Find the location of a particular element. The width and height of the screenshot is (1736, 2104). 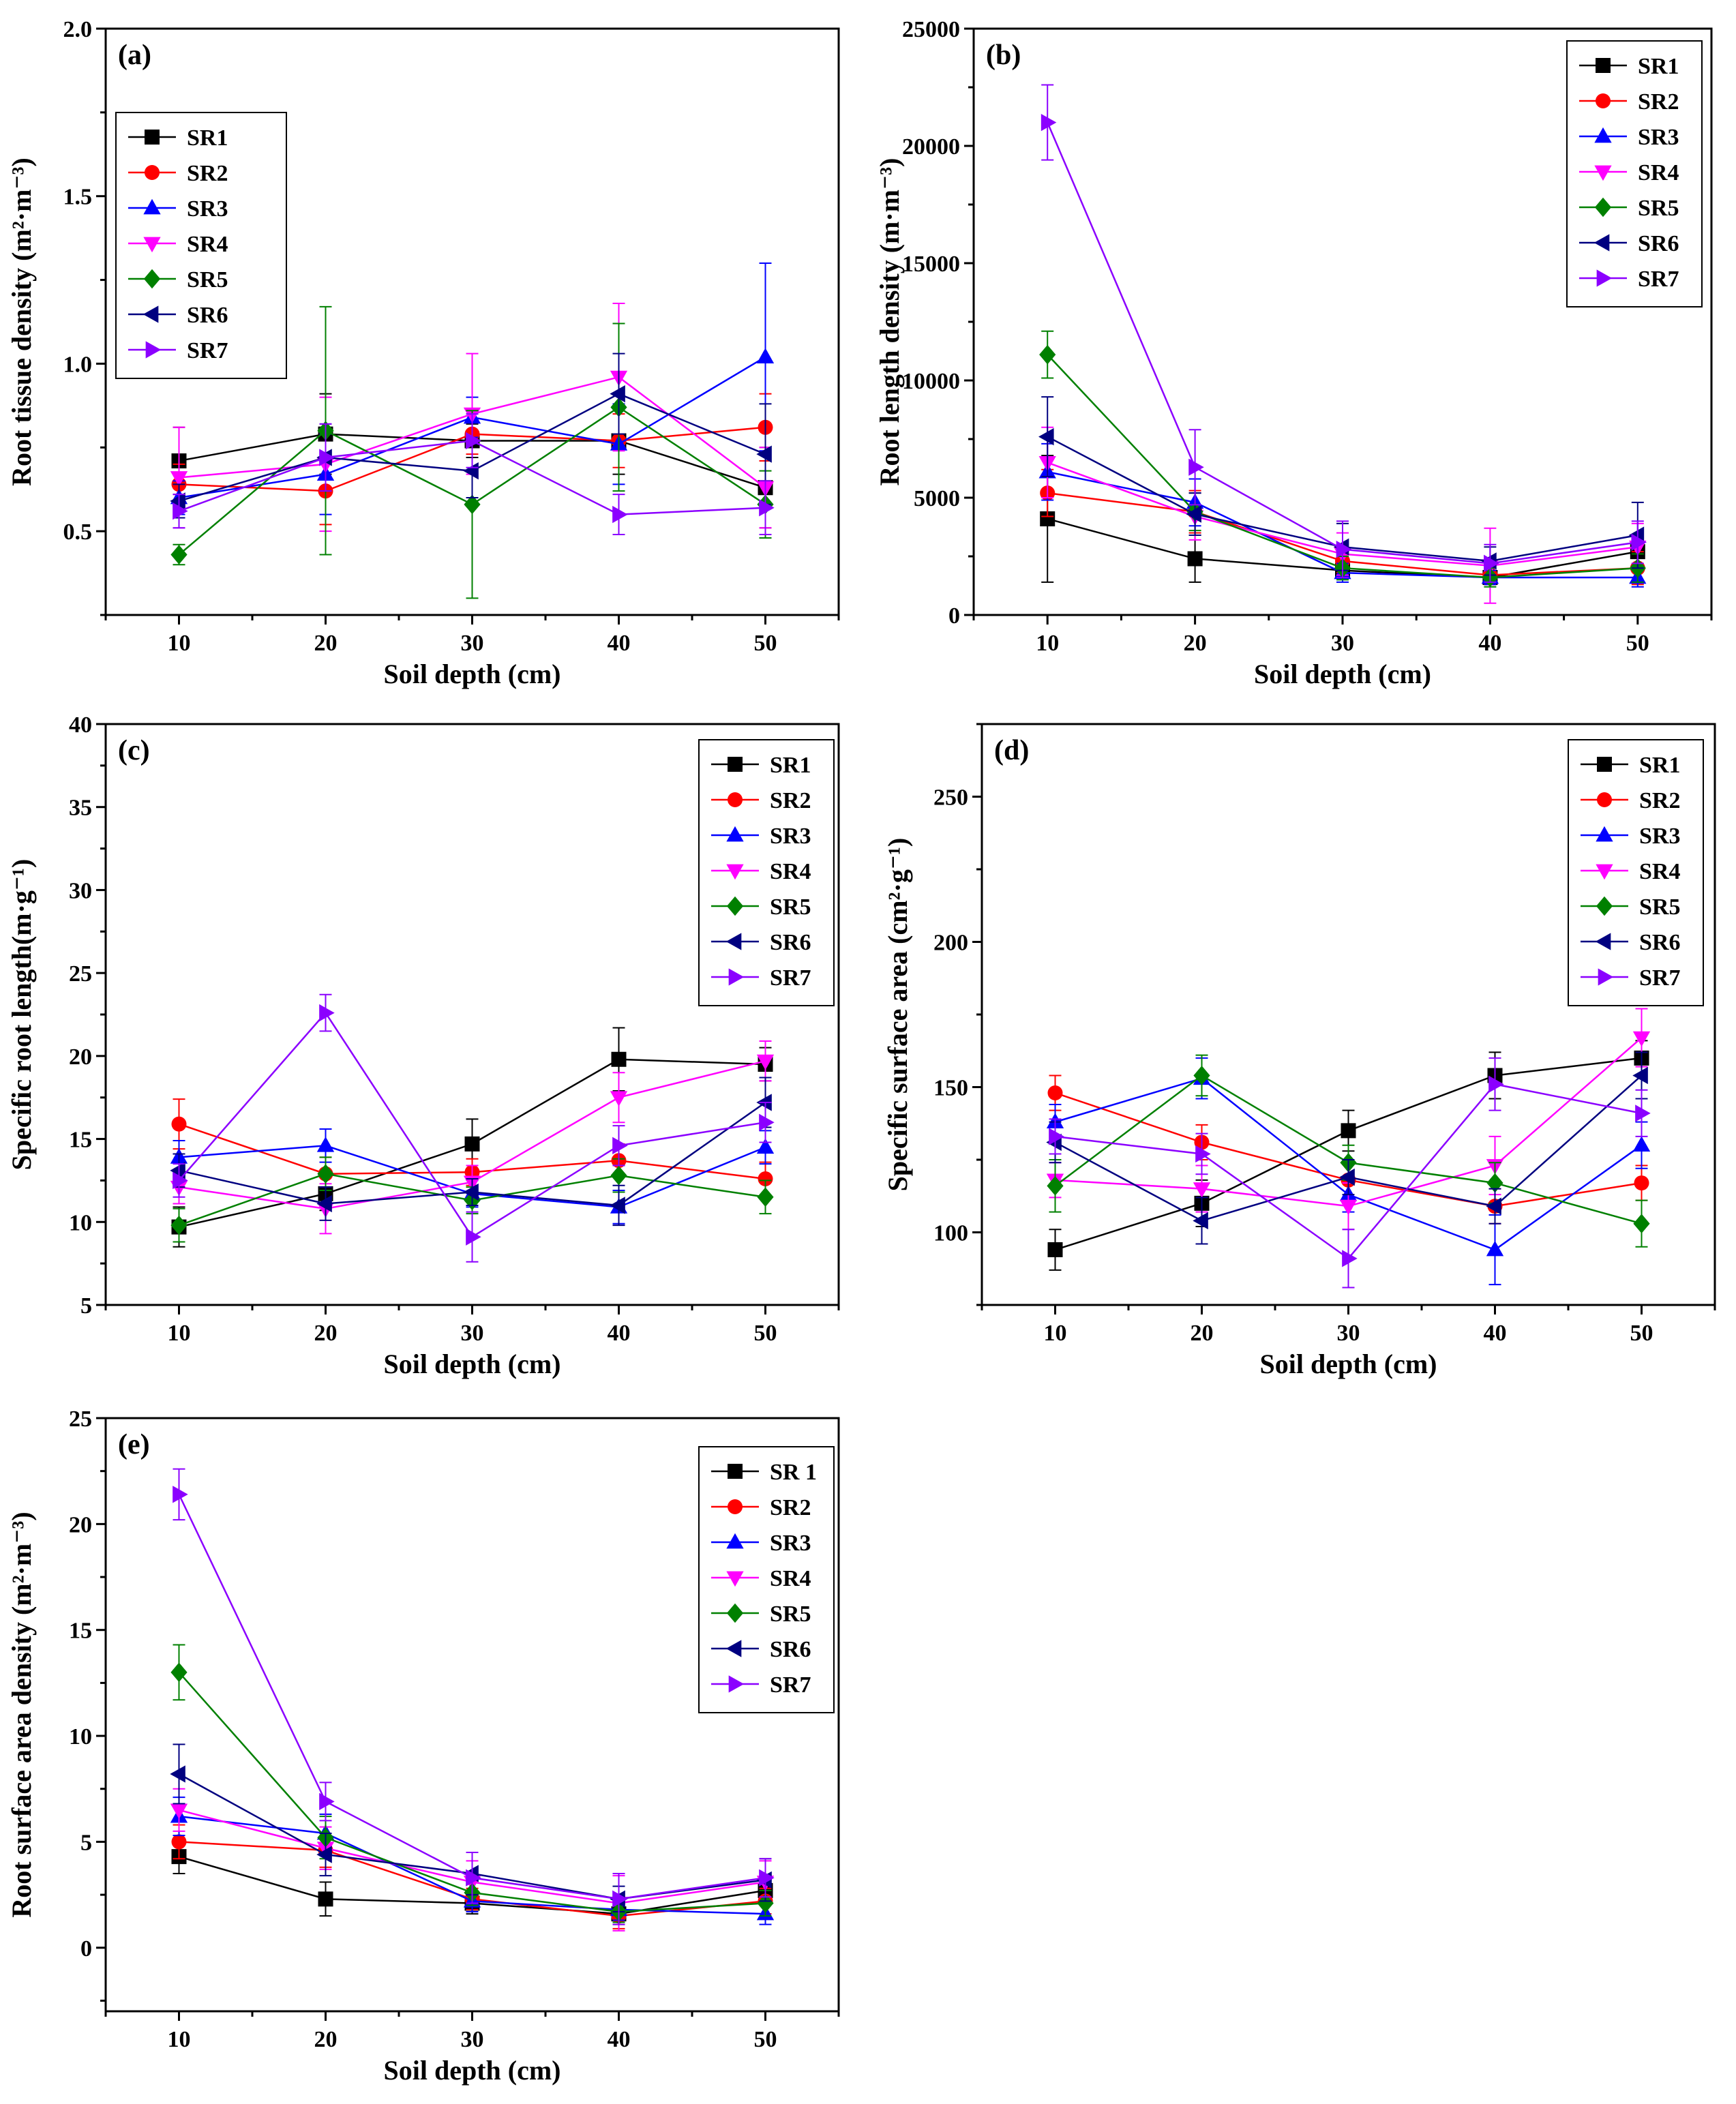

y-tick-label: 20000 is located at coordinates (931, 147).